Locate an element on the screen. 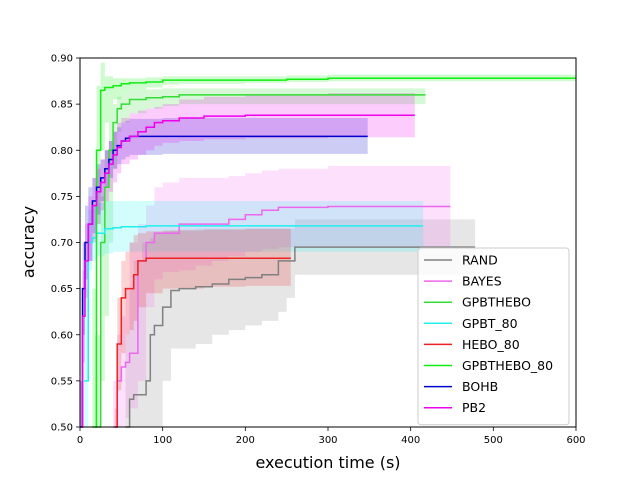 The width and height of the screenshot is (640, 480). legend-label-gpbthebo-80: GPBTHEBO_80 is located at coordinates (507, 365).